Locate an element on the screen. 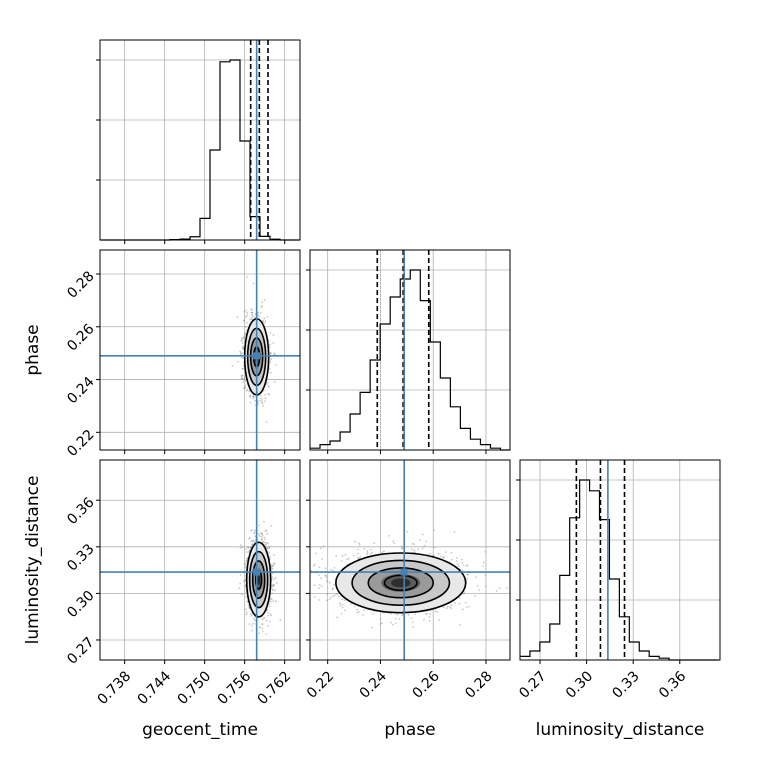 The width and height of the screenshot is (760, 760). xtick-label-geocent_time: 0.756 is located at coordinates (235, 688).